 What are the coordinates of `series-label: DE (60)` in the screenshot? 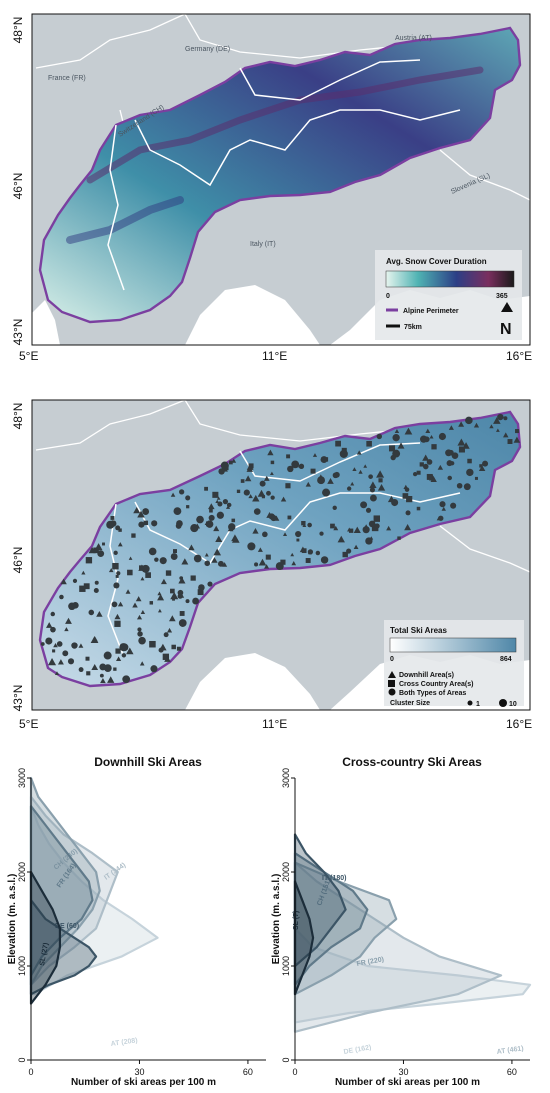 It's located at (67, 926).